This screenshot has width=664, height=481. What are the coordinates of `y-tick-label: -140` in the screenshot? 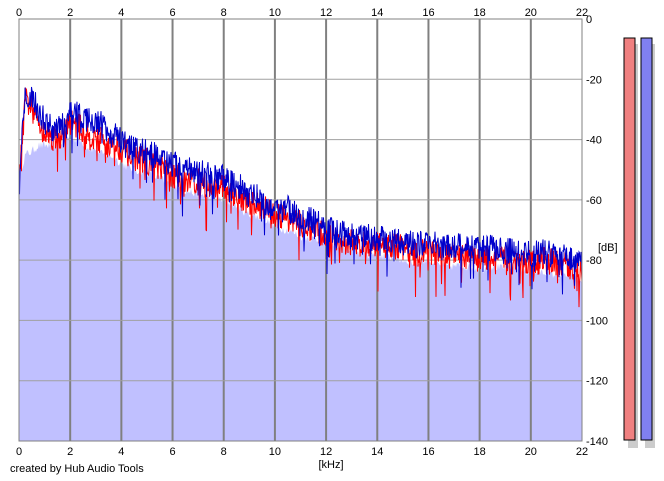 It's located at (597, 442).